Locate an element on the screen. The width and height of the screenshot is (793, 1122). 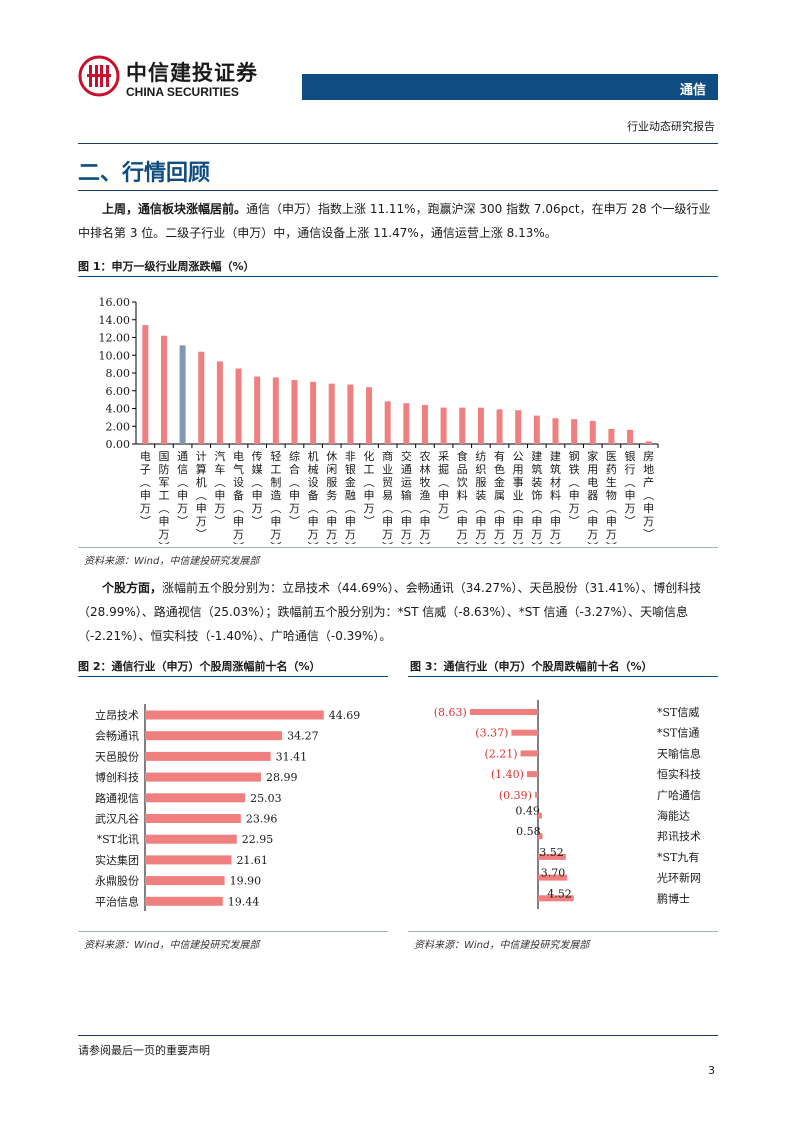
china-securities-logo-icon is located at coordinates (99, 76).